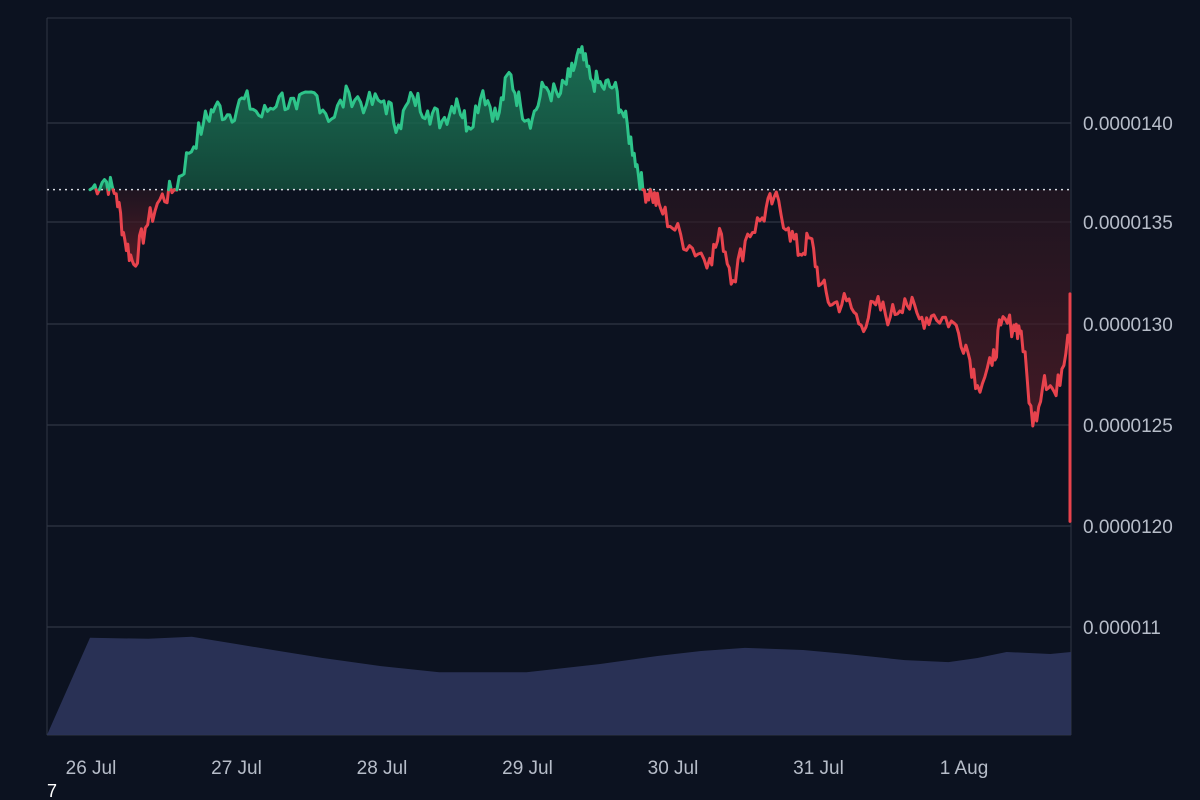 The height and width of the screenshot is (800, 1200). I want to click on y-tick-label-5: 0.000011, so click(1122, 628).